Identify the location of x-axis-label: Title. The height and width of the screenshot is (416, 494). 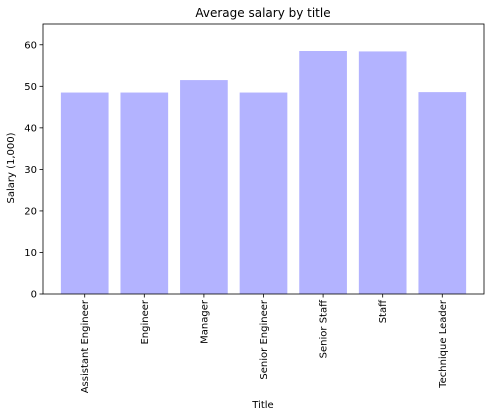
(262, 405).